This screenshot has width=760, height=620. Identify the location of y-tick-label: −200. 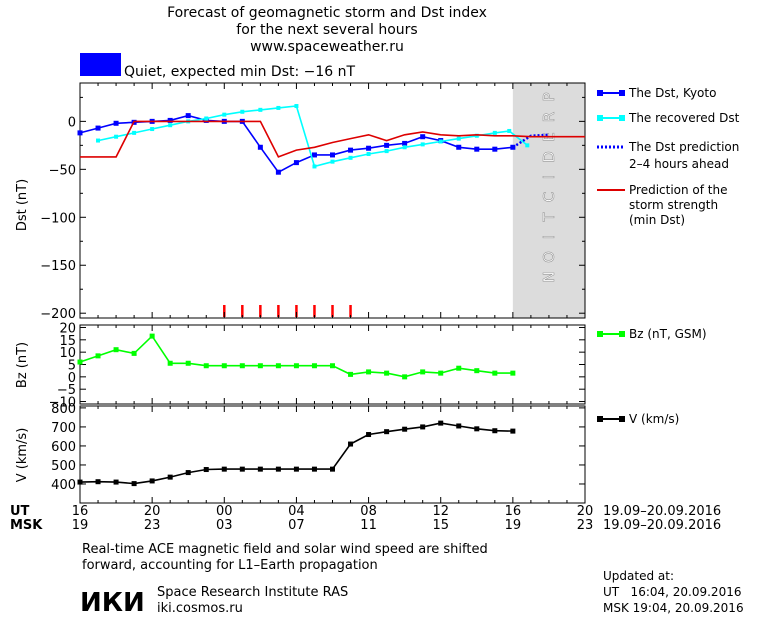
(58, 314).